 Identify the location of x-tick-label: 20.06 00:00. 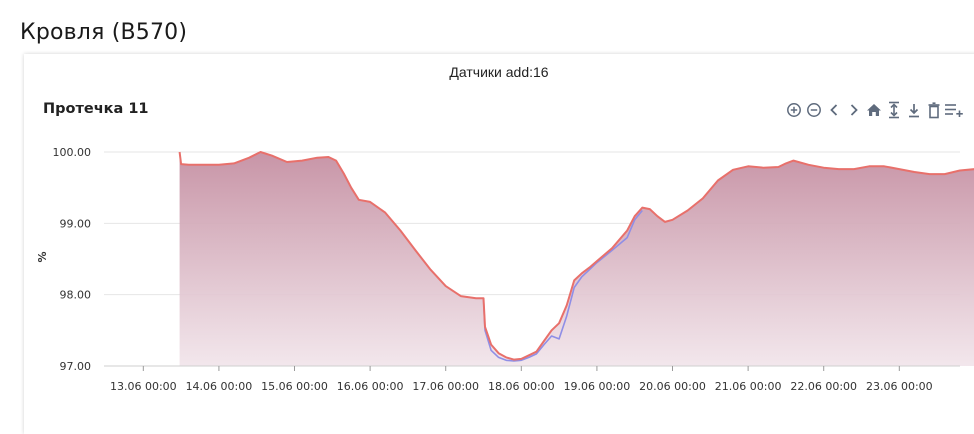
(672, 386).